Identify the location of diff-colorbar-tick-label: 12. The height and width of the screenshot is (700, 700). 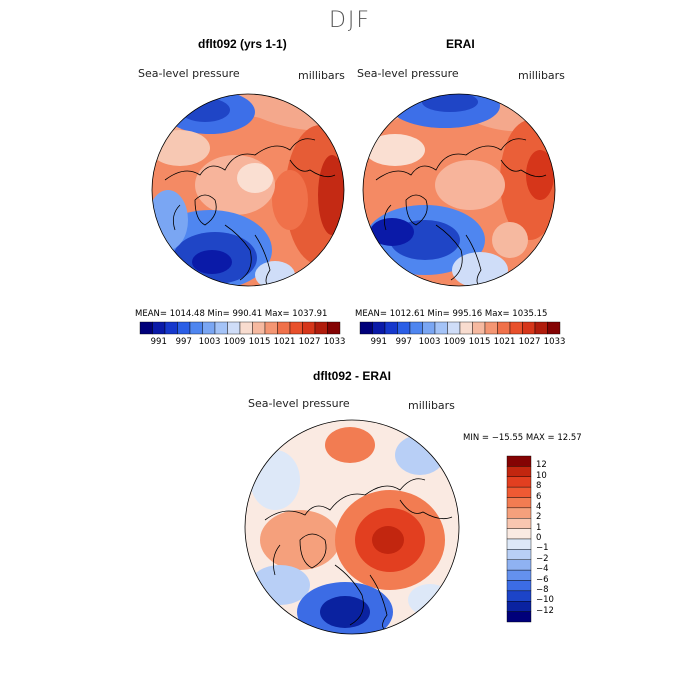
(541, 465).